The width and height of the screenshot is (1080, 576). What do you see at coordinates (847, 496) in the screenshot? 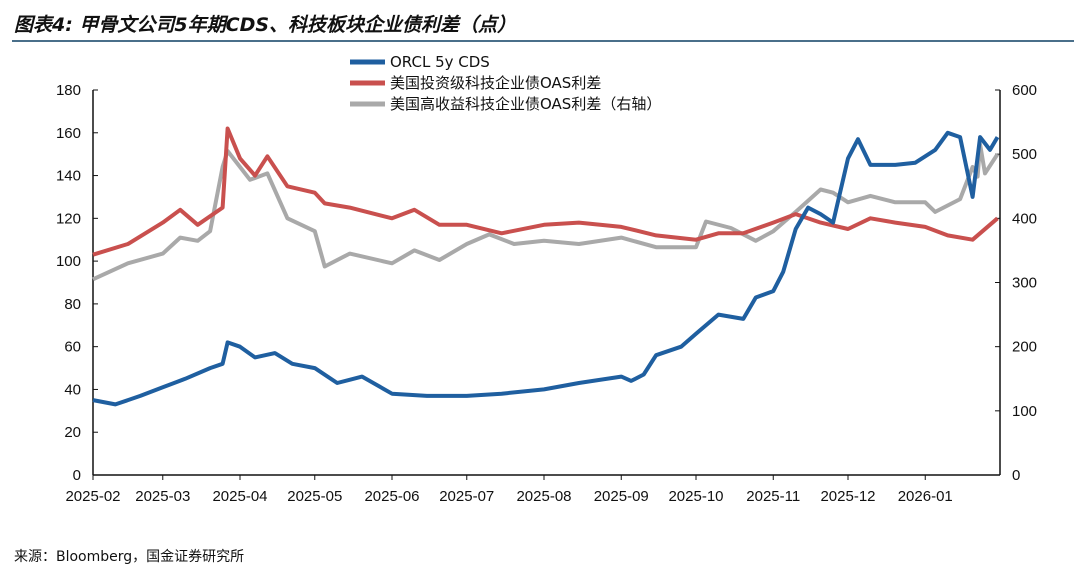
I see `x-tick-label: 2025-12` at bounding box center [847, 496].